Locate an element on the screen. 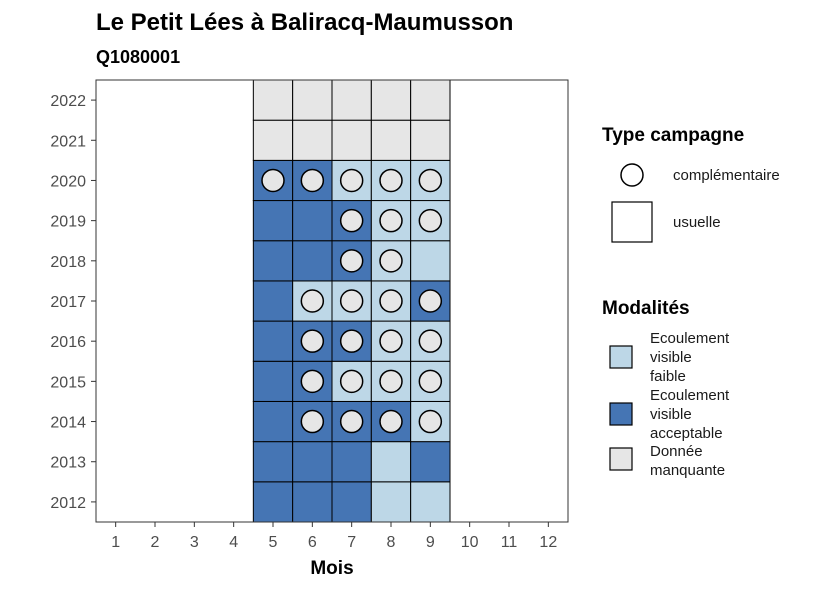  x-tick-label: 11 is located at coordinates (509, 542).